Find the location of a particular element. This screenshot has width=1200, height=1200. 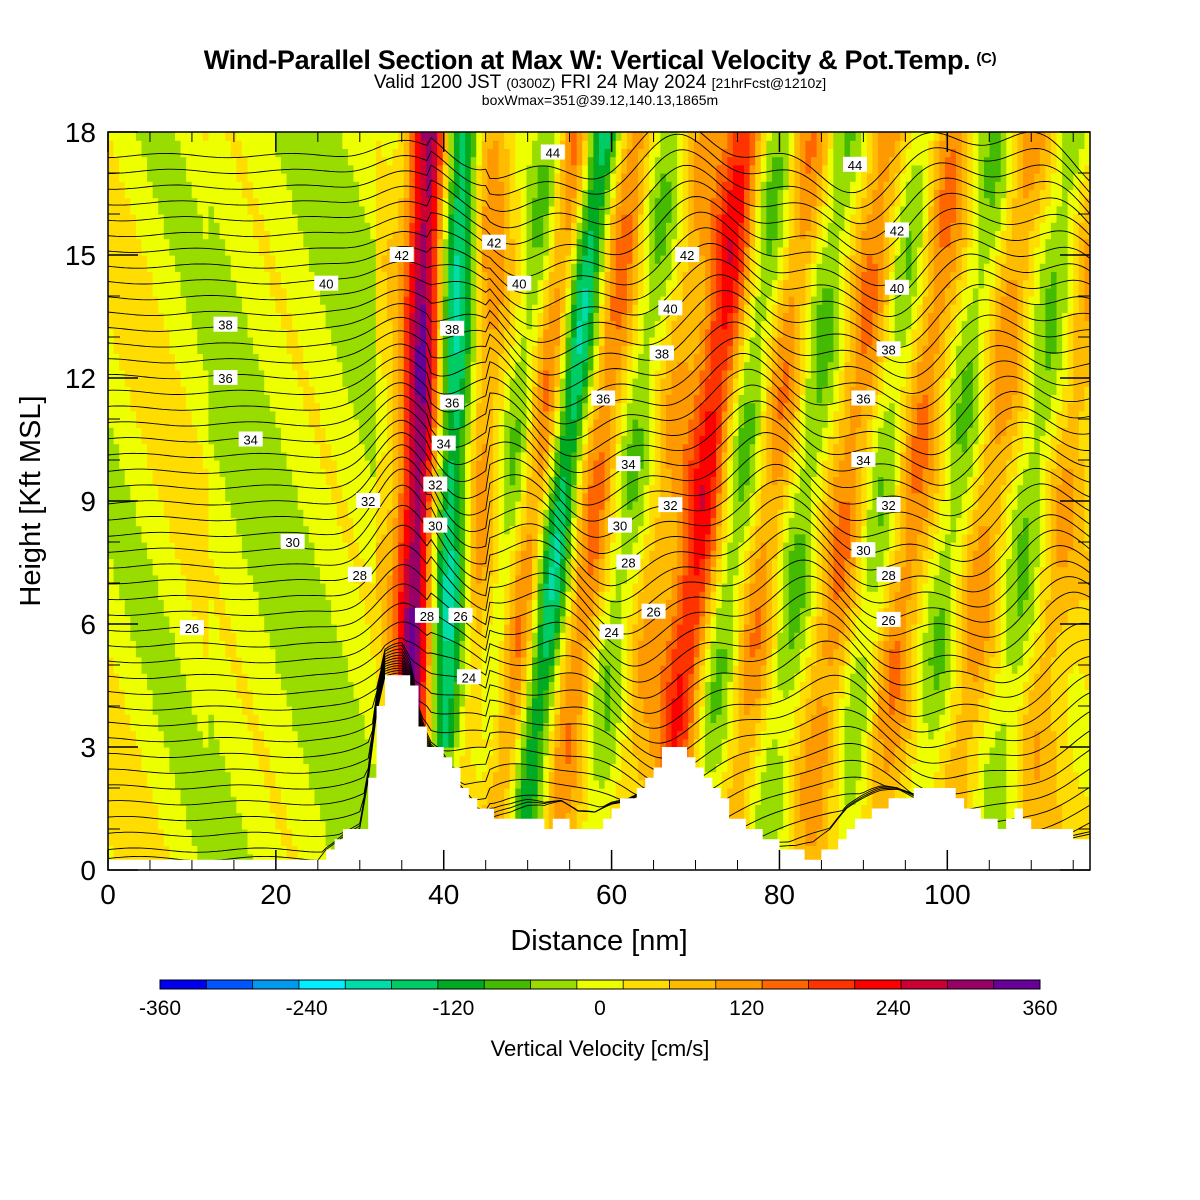

contour-label: 36 is located at coordinates (225, 378).